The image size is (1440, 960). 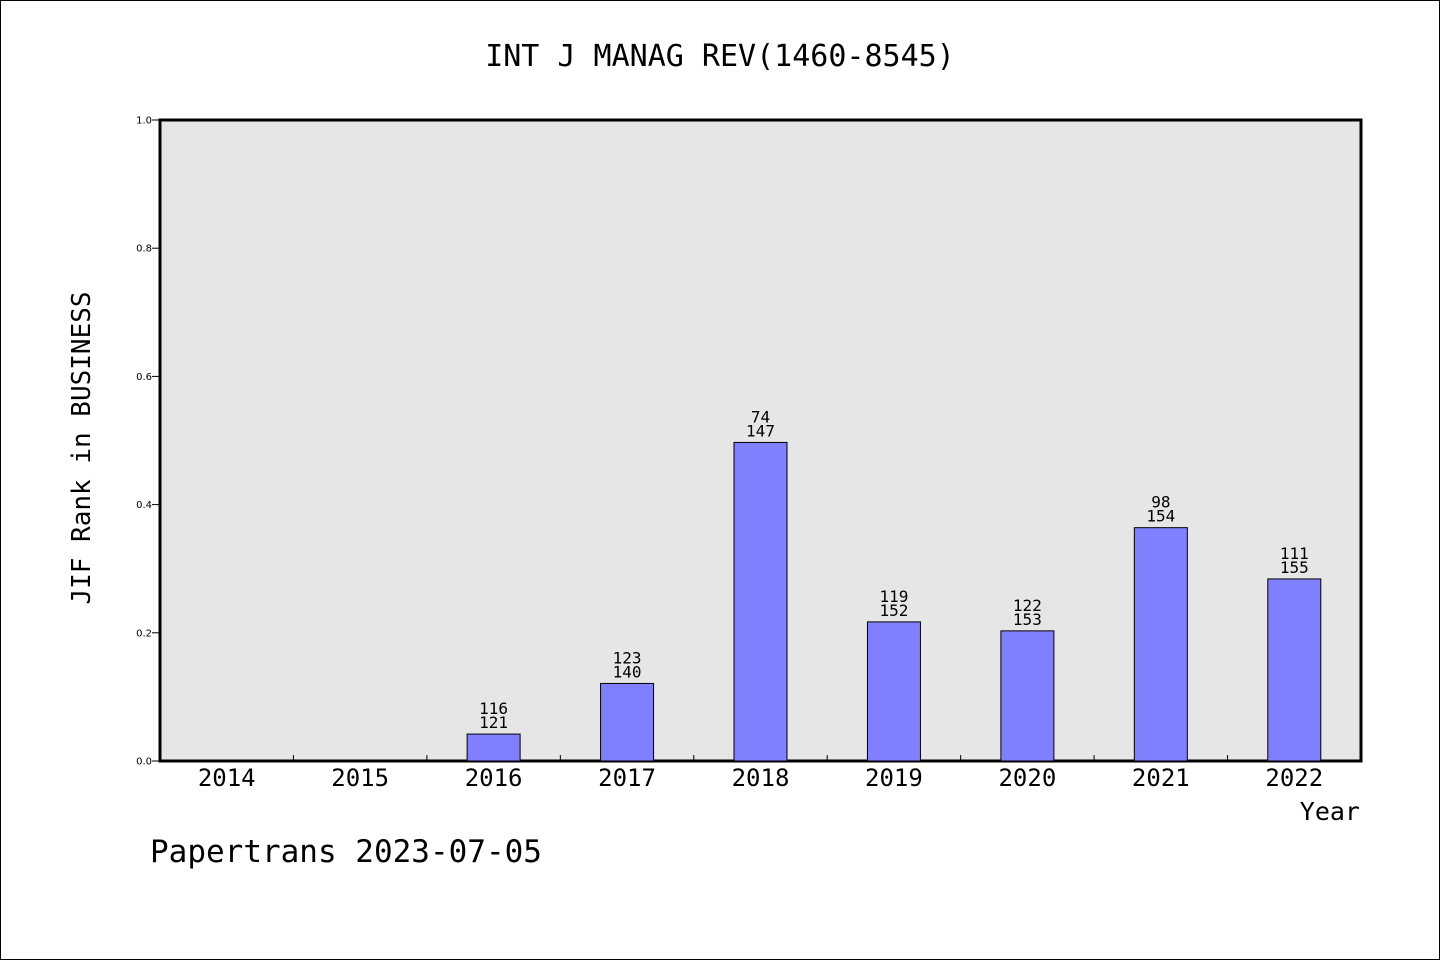 What do you see at coordinates (360, 778) in the screenshot?
I see `x-tick-label: 2015` at bounding box center [360, 778].